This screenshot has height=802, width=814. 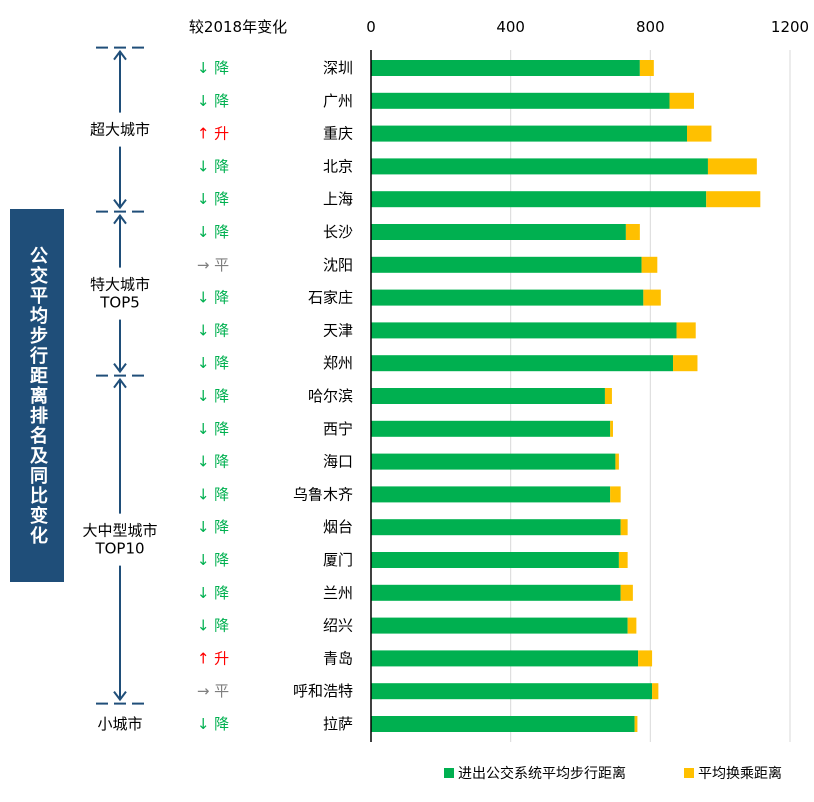 I want to click on category-label: 厦门, so click(x=338, y=560).